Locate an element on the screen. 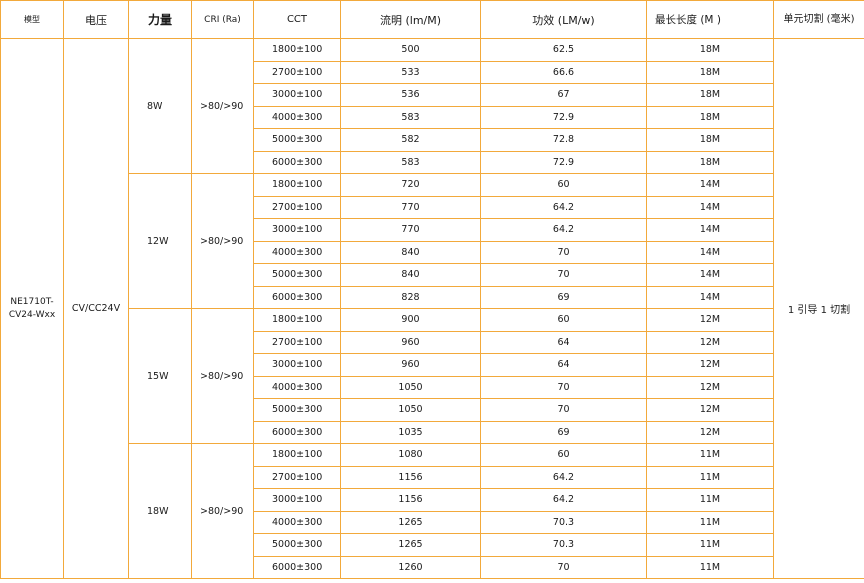  table-row: 6000±300 583 72.9 18M is located at coordinates (432, 162).